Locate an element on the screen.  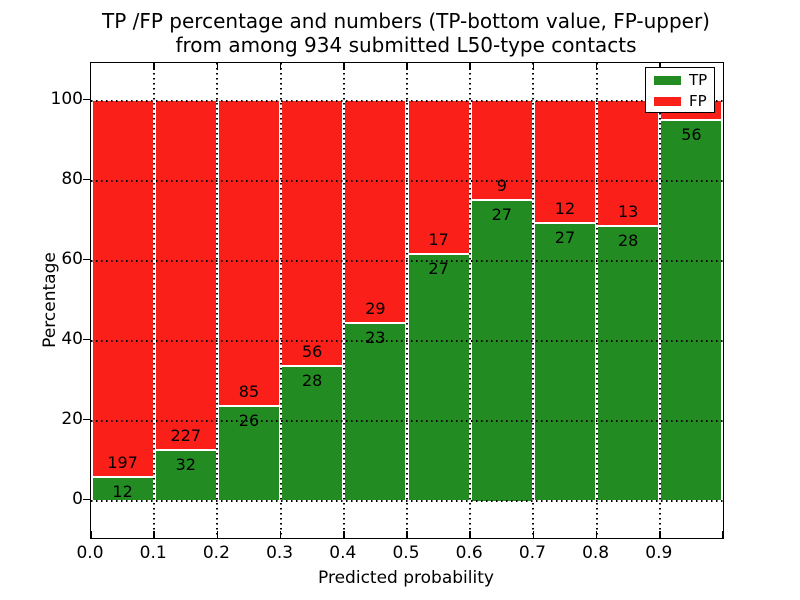
legend-item-tp: TP is located at coordinates (680, 80).